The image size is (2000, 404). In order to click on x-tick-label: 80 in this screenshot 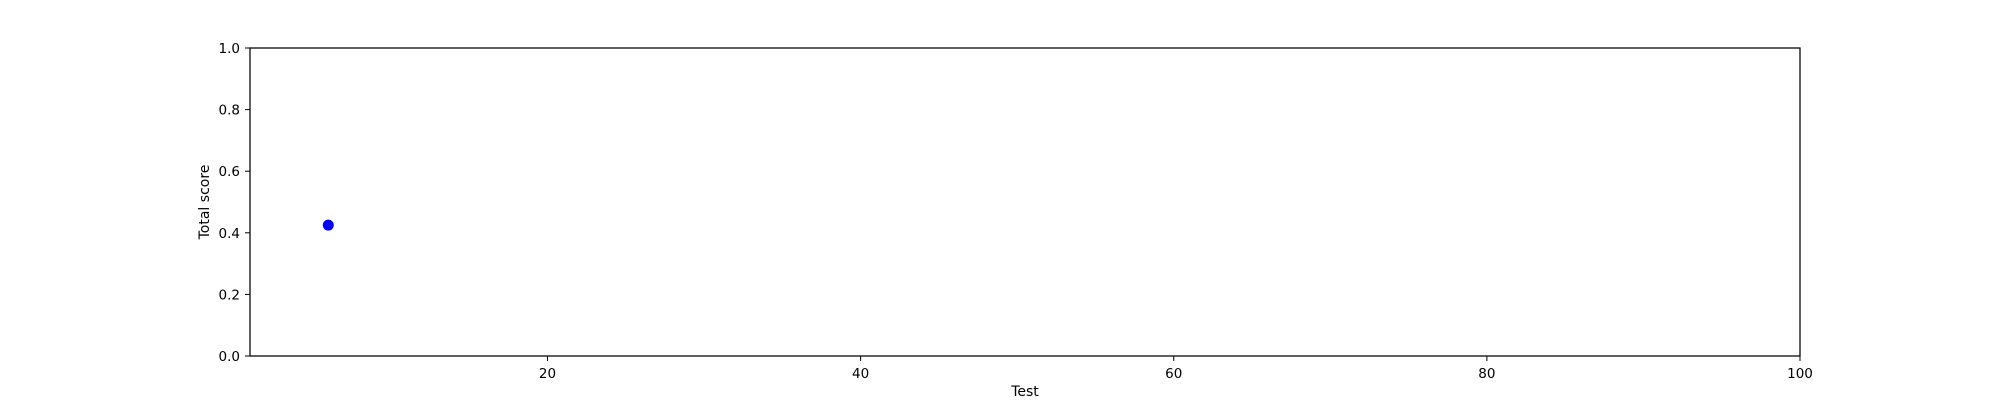, I will do `click(1486, 374)`.